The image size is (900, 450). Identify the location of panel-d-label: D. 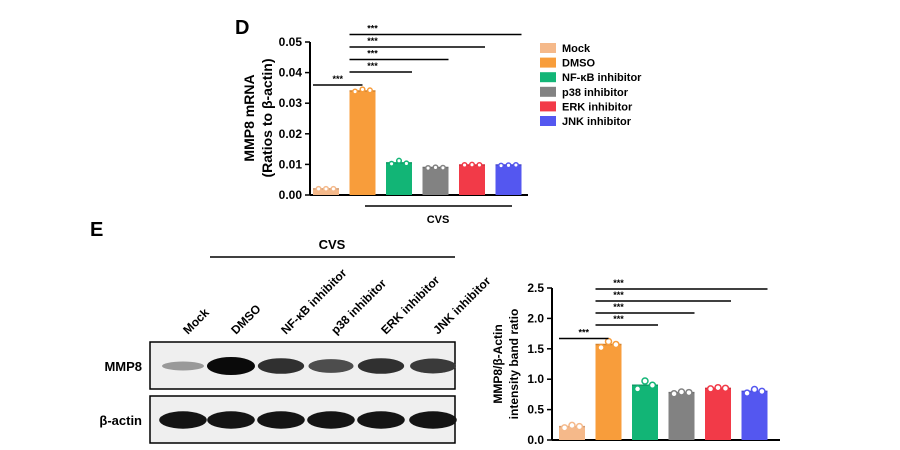
(242, 28).